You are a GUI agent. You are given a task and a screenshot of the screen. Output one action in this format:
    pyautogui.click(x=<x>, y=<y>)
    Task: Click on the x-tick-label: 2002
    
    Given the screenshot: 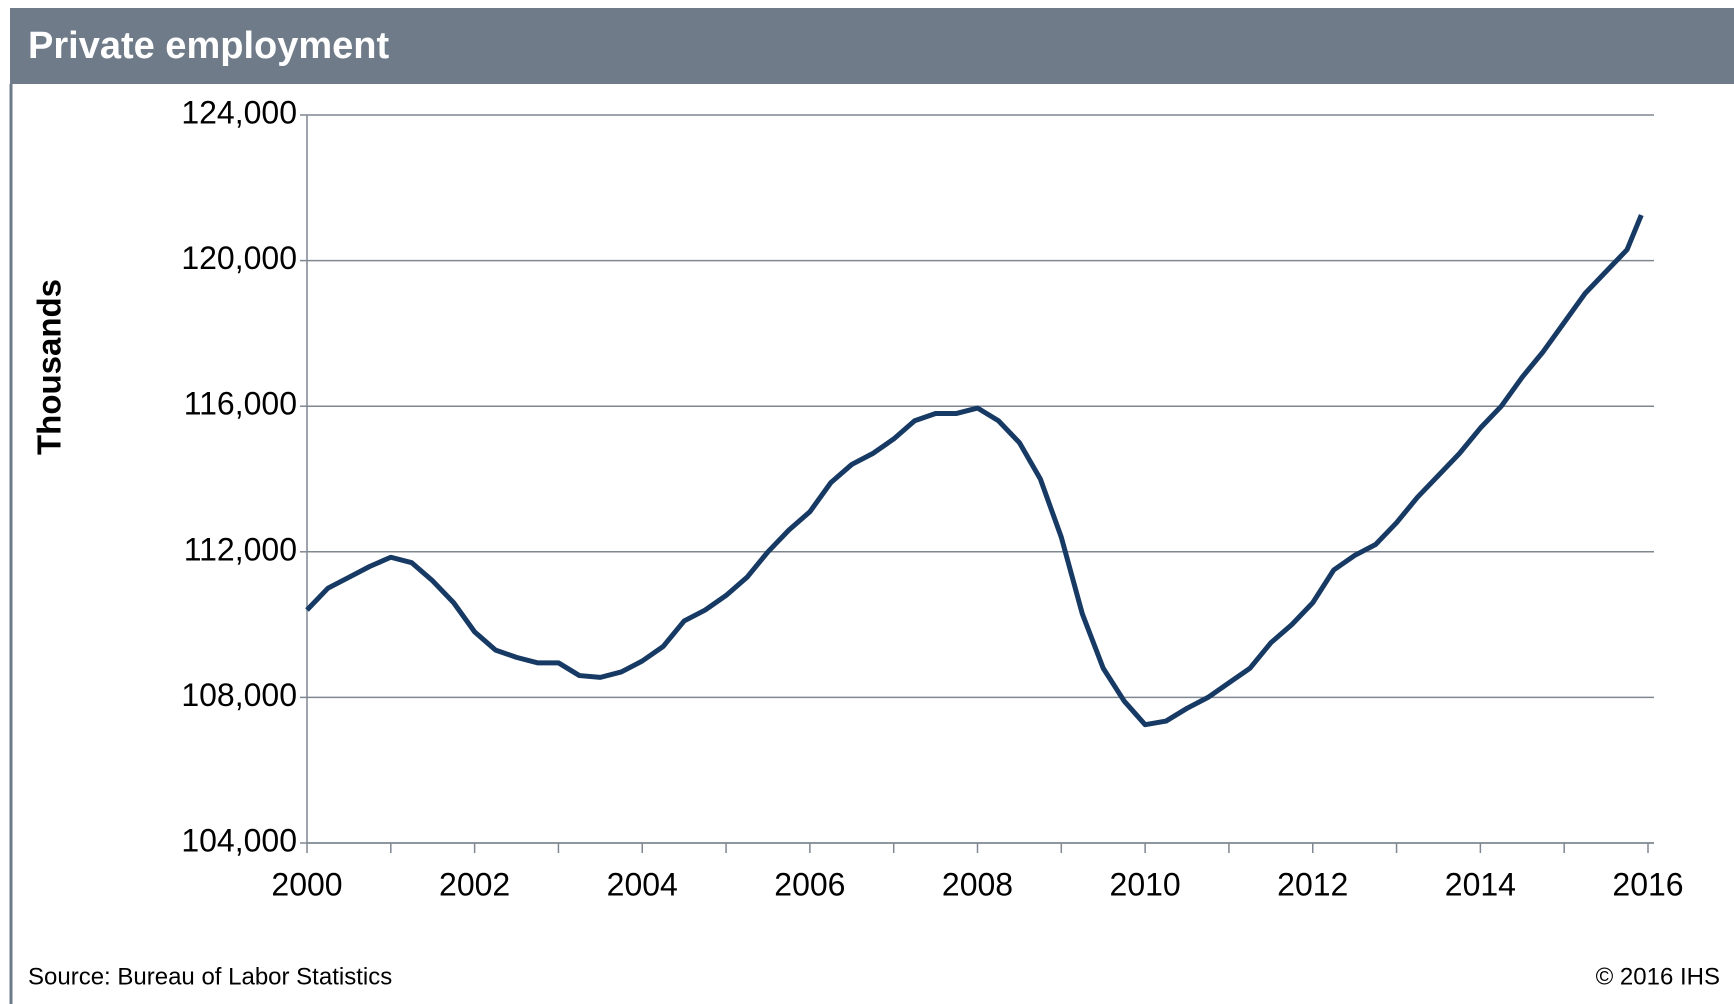 What is the action you would take?
    pyautogui.click(x=474, y=884)
    